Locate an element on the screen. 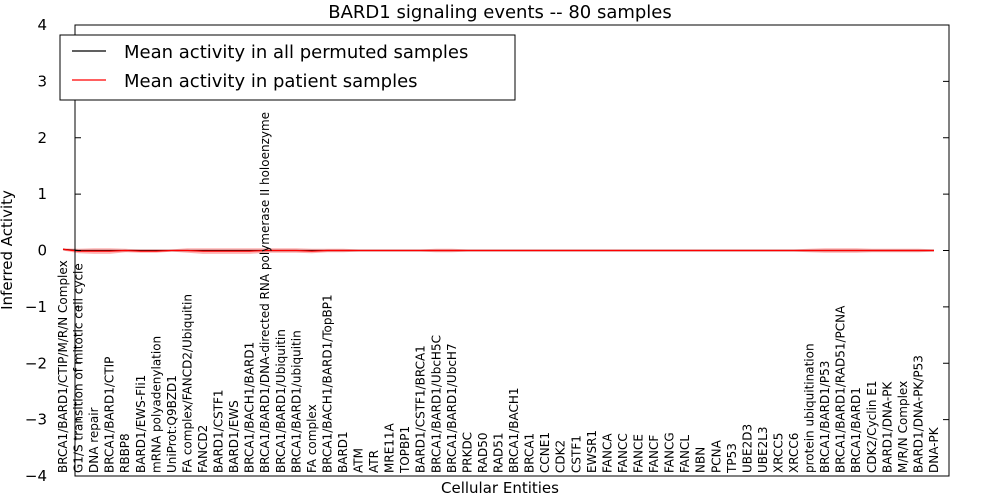 The width and height of the screenshot is (1000, 500). category-label: XRCC5 is located at coordinates (779, 453).